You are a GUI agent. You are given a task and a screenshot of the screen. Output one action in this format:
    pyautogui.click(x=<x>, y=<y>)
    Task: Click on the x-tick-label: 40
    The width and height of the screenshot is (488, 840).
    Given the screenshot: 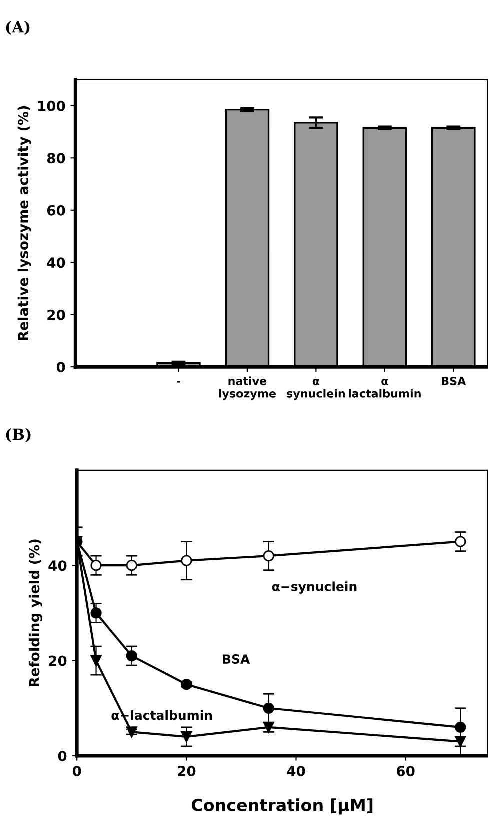 What is the action you would take?
    pyautogui.click(x=296, y=771)
    